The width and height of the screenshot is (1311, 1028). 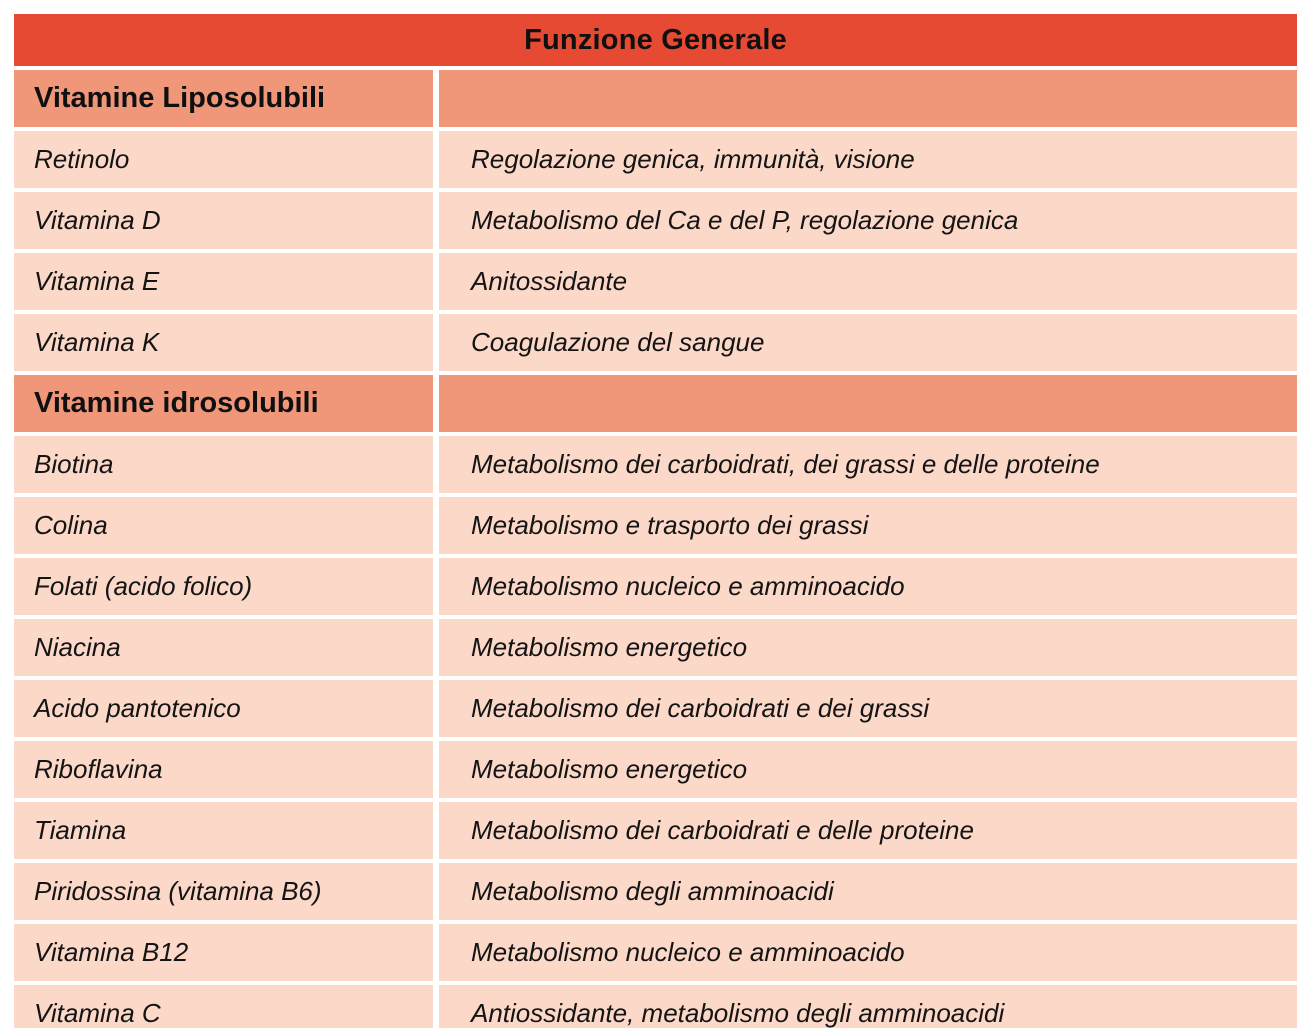 I want to click on vitamin-name-cell: Biotina, so click(x=226, y=464).